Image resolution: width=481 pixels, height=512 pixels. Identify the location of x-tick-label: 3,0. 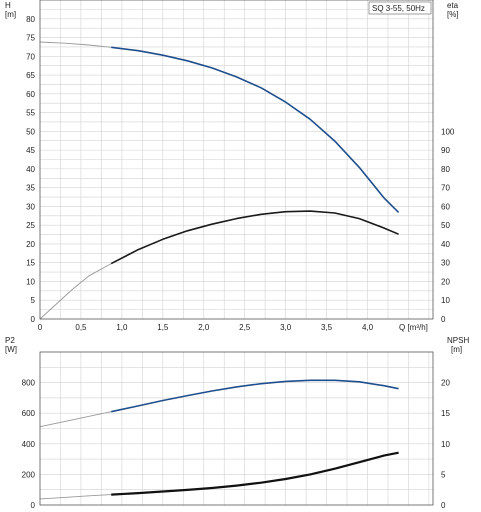
(286, 327).